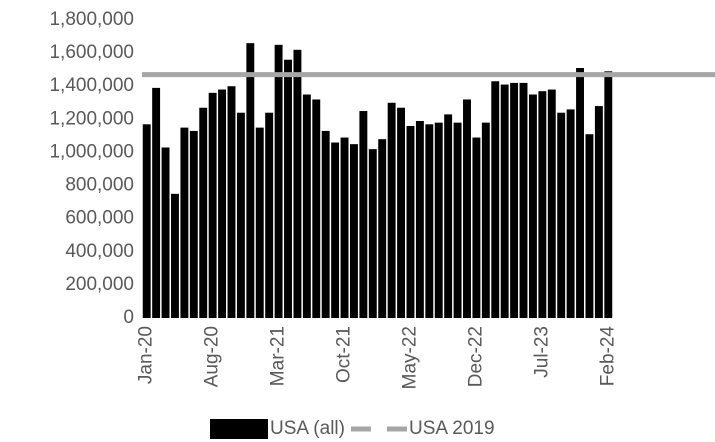  Describe the element at coordinates (212, 356) in the screenshot. I see `x-tick-label: Aug-20` at that location.